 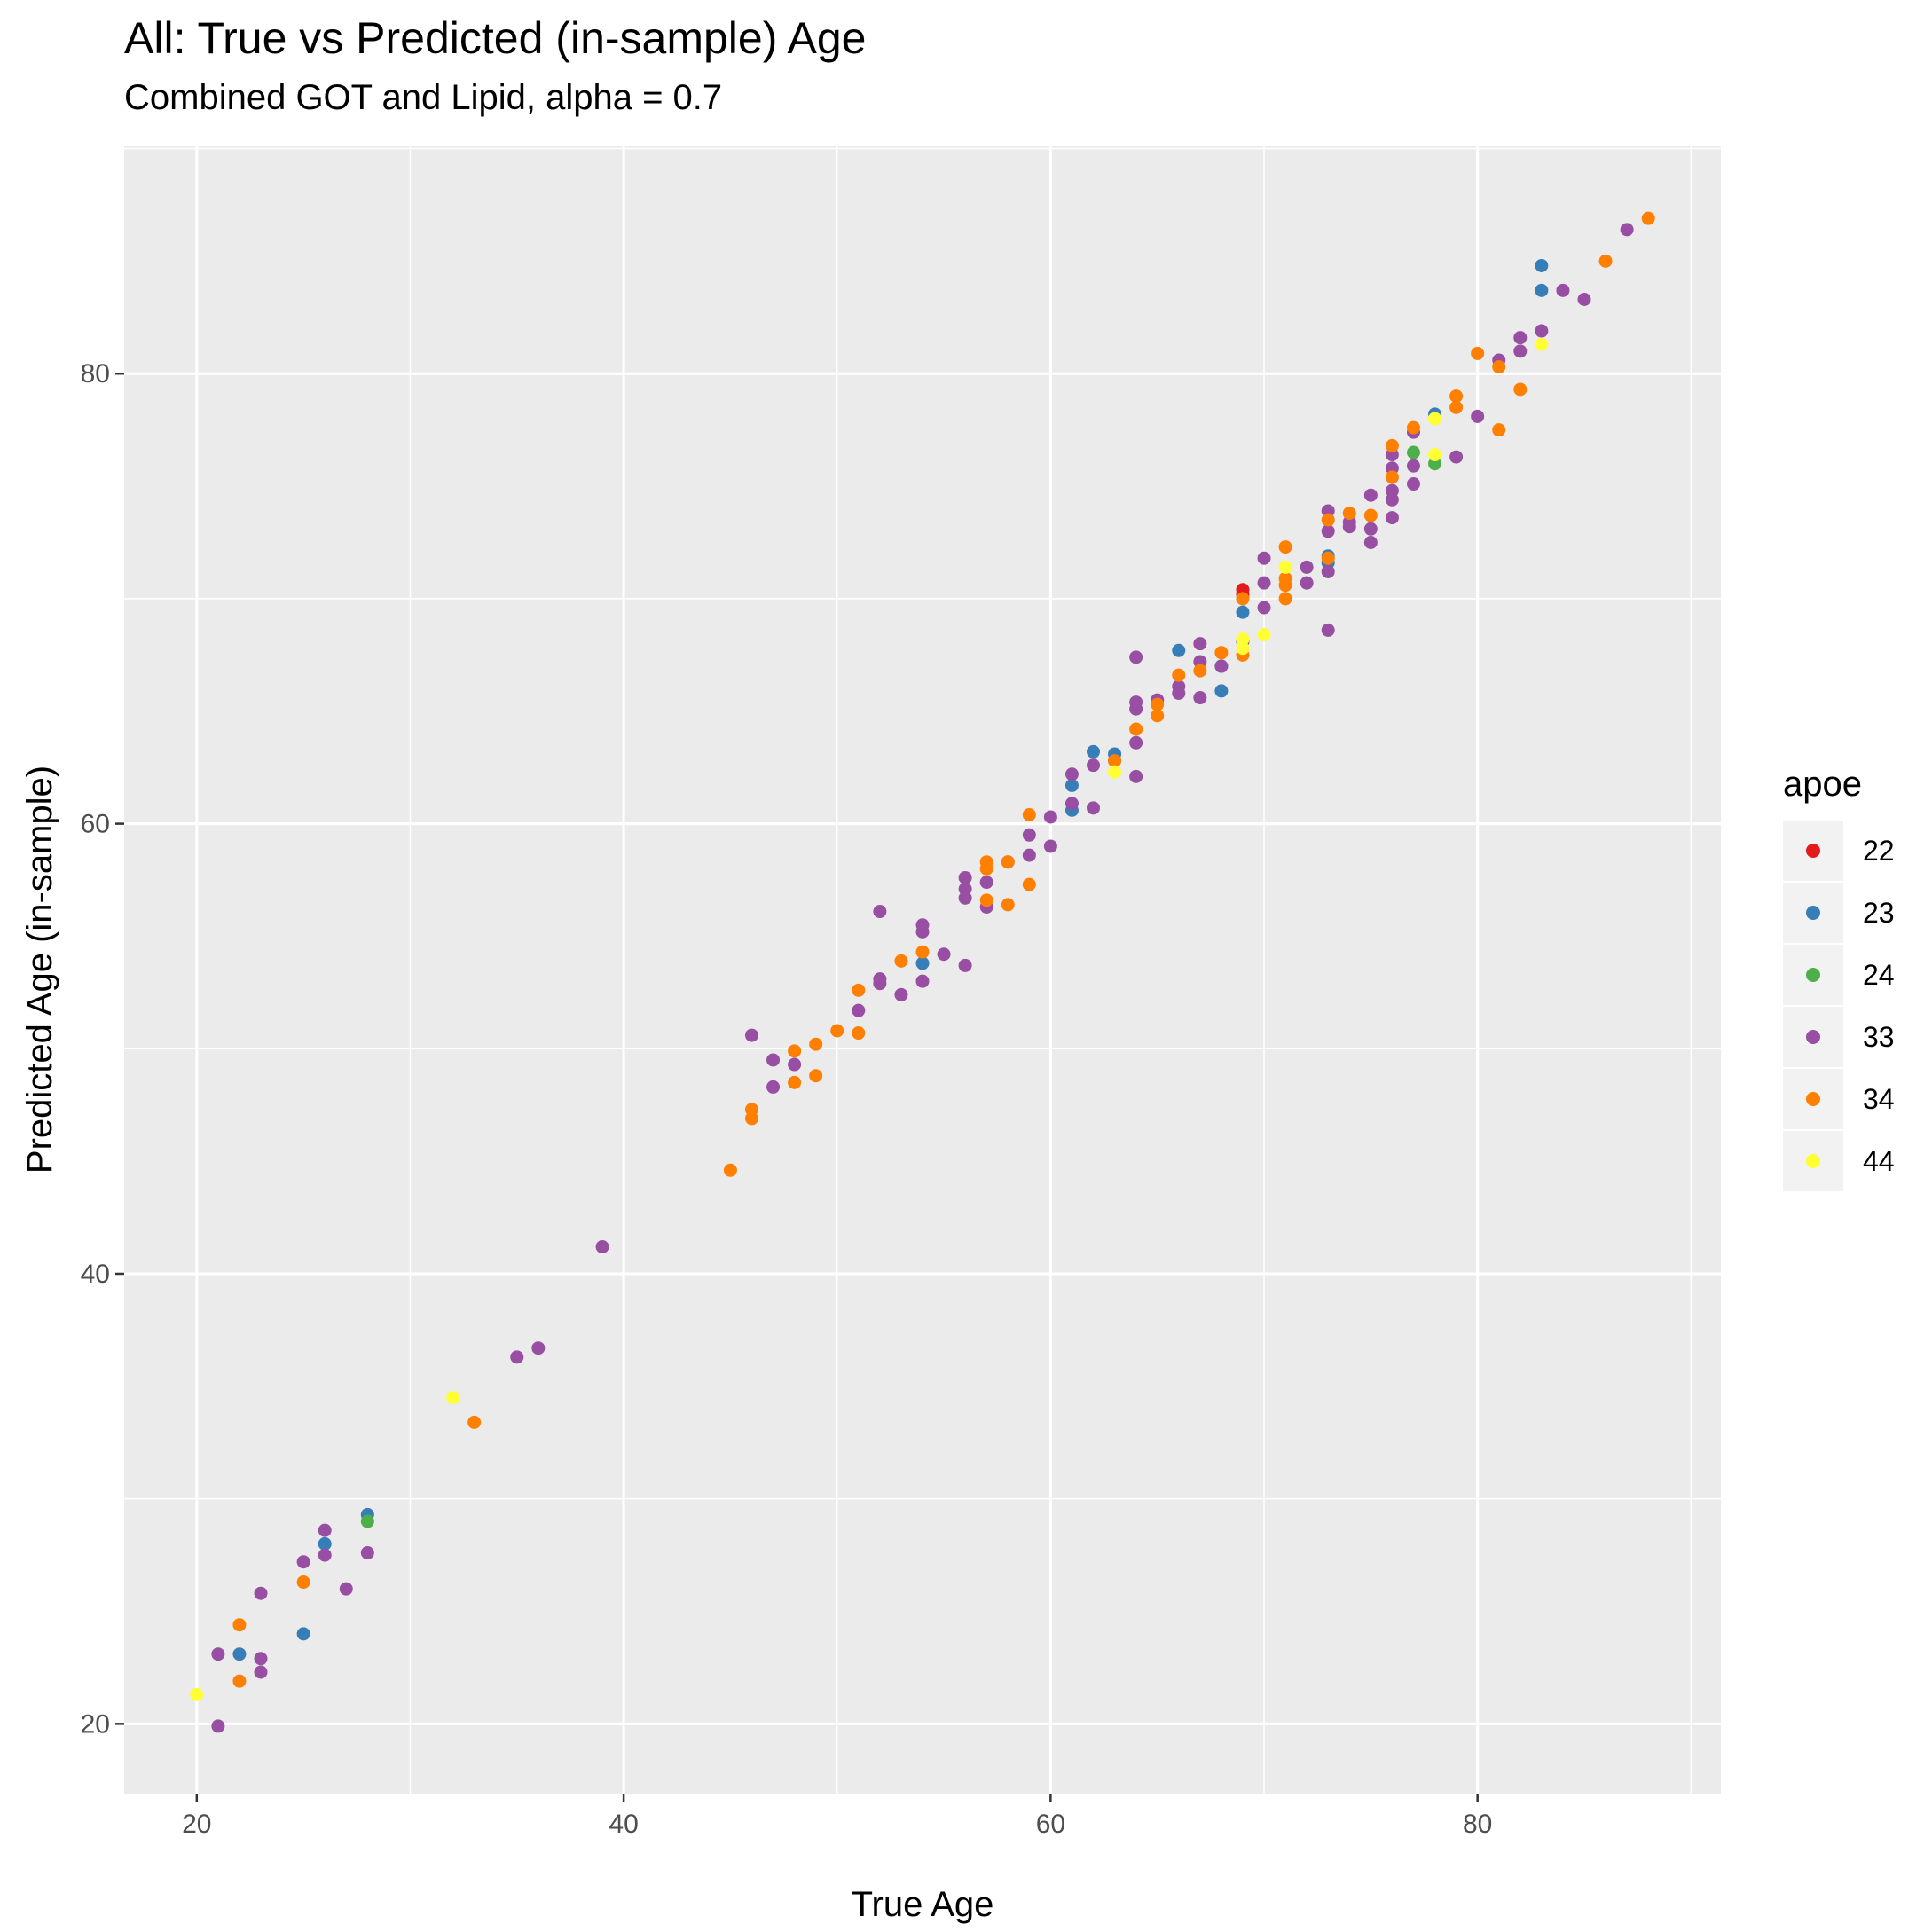 I want to click on y-tick-label: 80, so click(x=95, y=374).